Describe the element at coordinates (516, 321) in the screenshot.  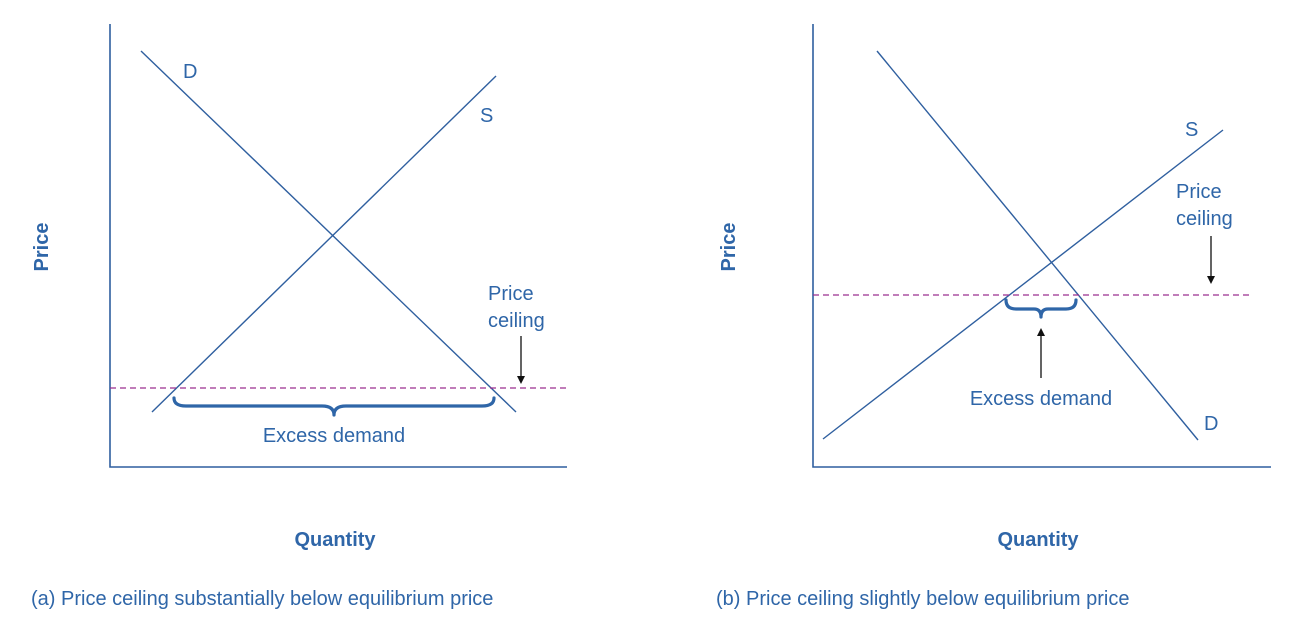
I see `panel-a-ceiling-label-line2: ceiling` at that location.